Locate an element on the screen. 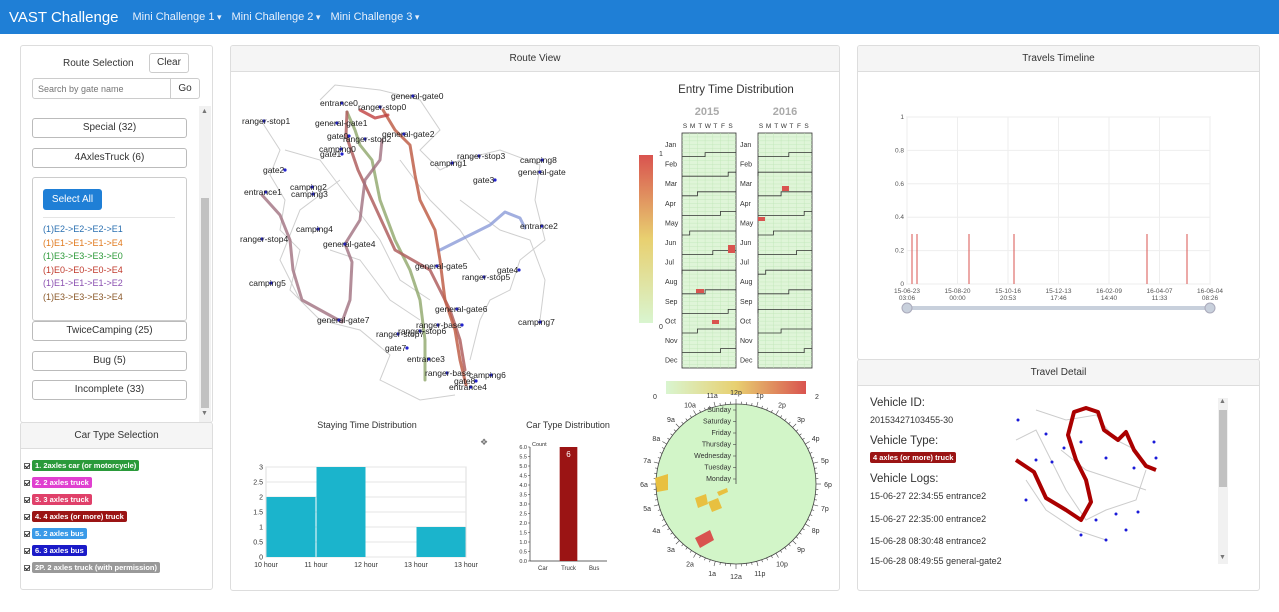  car-type-item: 5. 2 axles bus is located at coordinates (55, 533).